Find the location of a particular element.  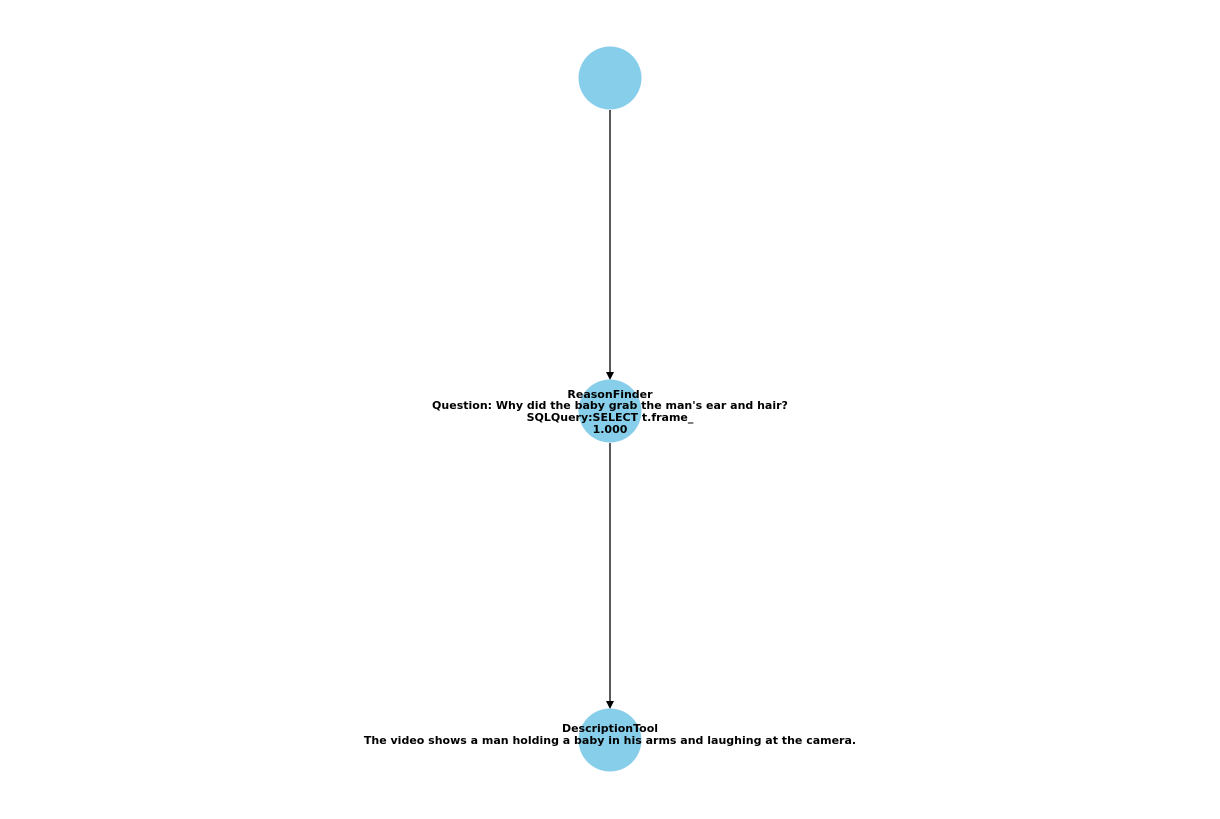

arrowhead-reason-finder is located at coordinates (610, 376).